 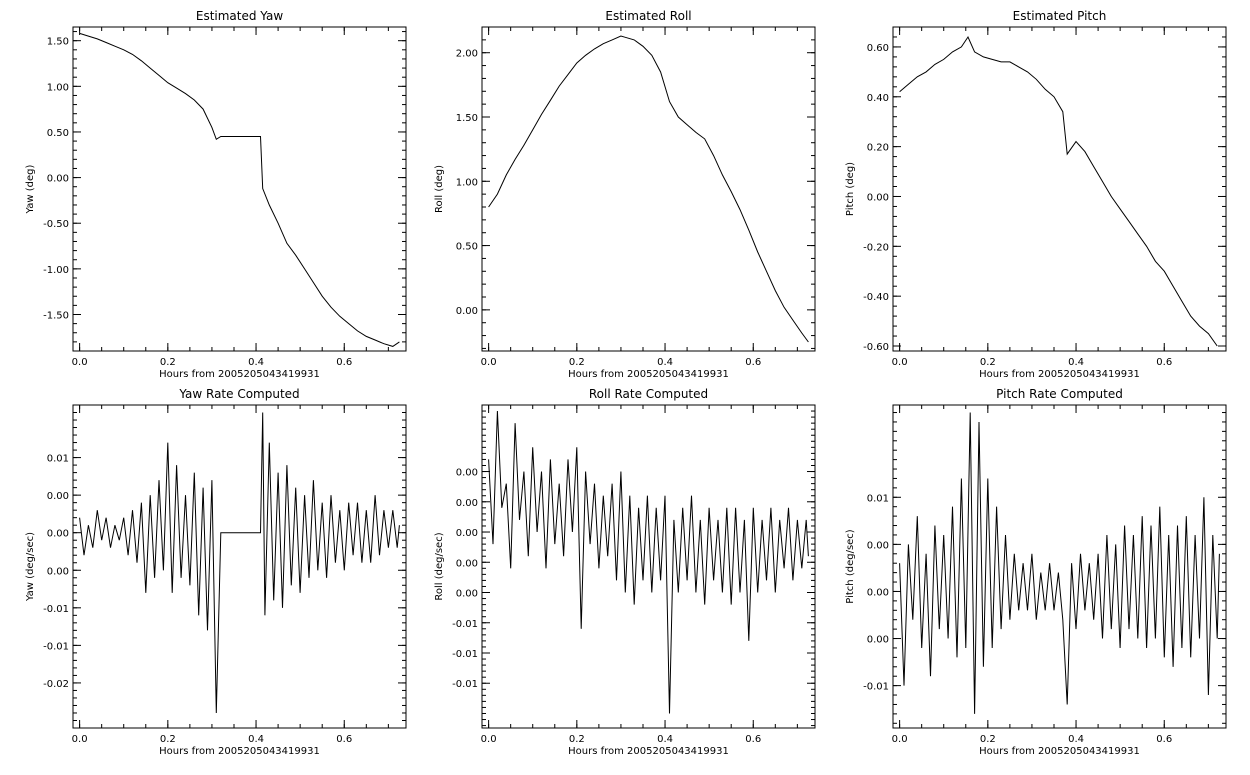 I want to click on y-tick-label: 0.60, so click(x=878, y=48).